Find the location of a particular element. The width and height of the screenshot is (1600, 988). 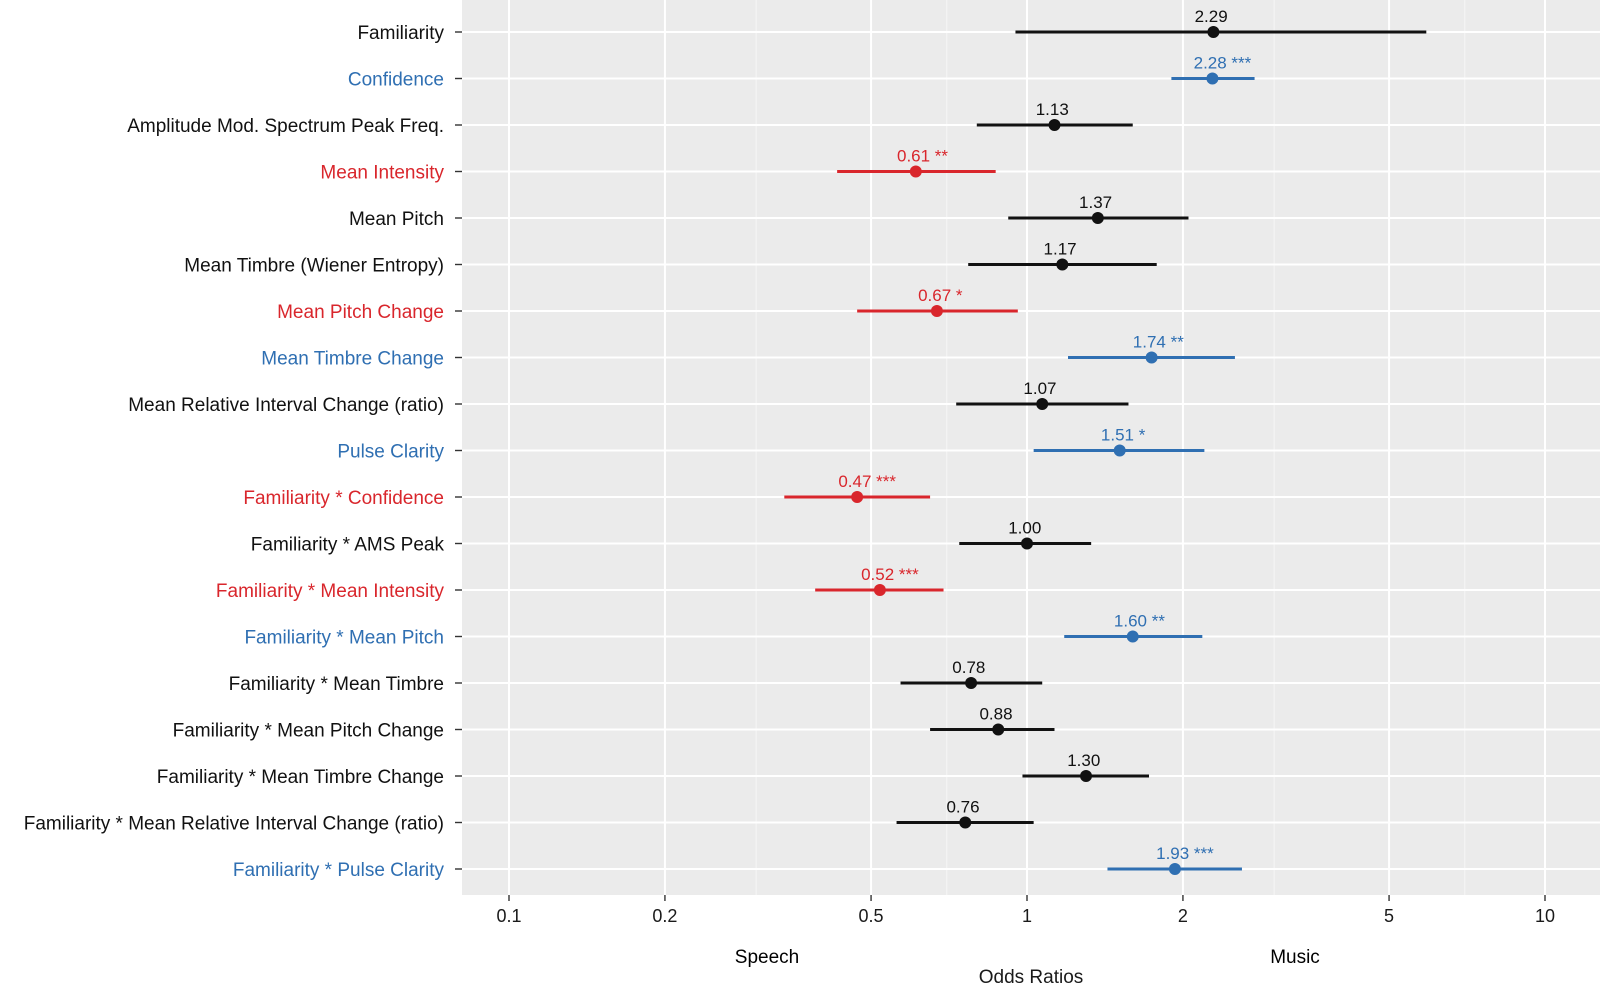

x-tick-label: 0.5 is located at coordinates (871, 916).